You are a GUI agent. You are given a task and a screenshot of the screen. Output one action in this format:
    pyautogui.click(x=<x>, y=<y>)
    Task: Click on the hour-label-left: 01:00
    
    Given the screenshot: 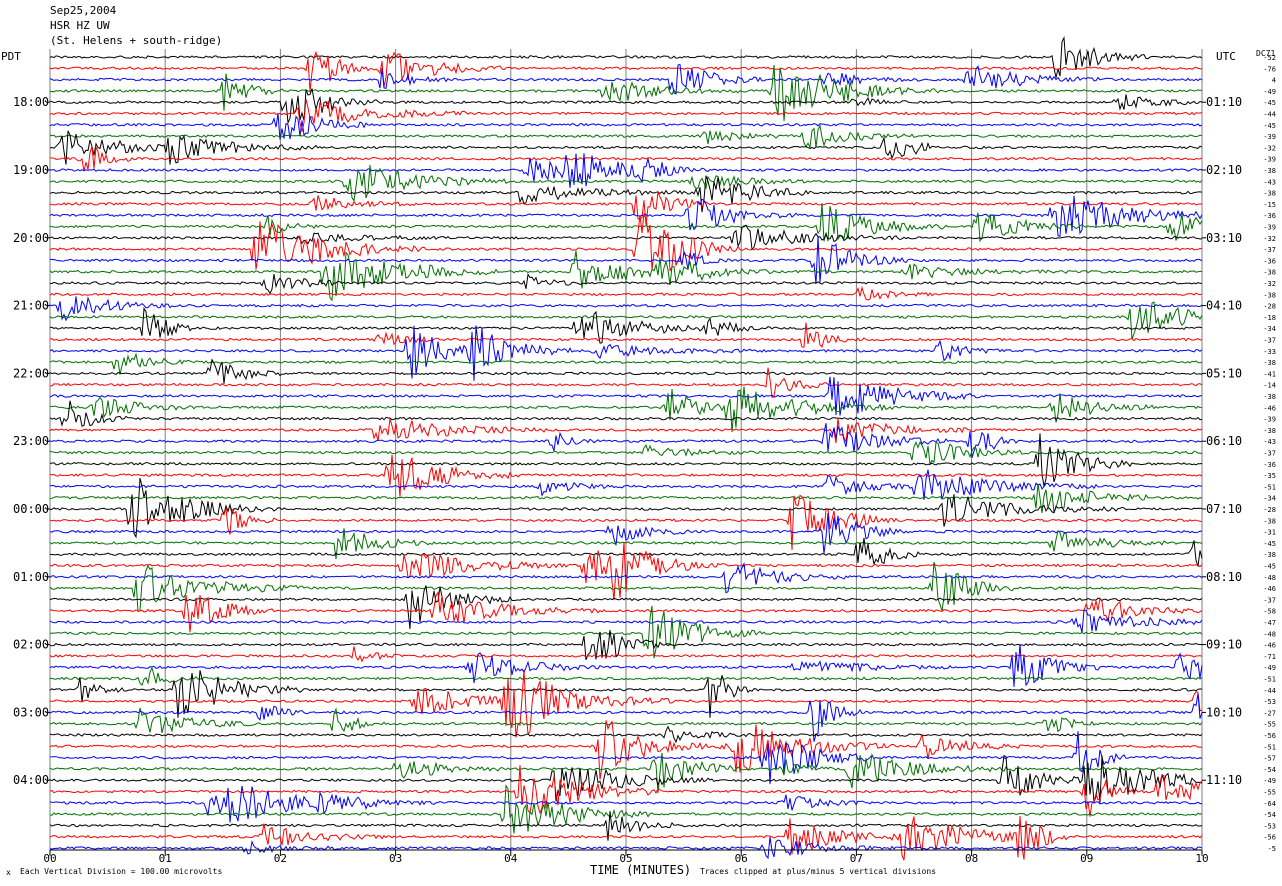 What is the action you would take?
    pyautogui.click(x=31, y=577)
    